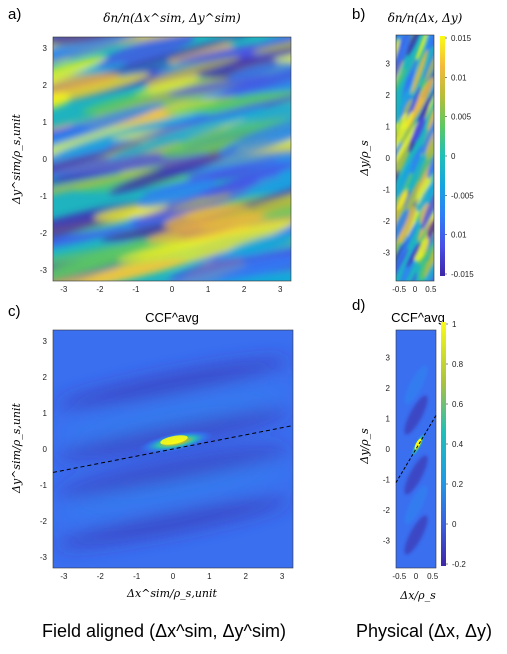  Describe the element at coordinates (458, 484) in the screenshot. I see `panel-d-colorbar-tick: 0.2` at that location.